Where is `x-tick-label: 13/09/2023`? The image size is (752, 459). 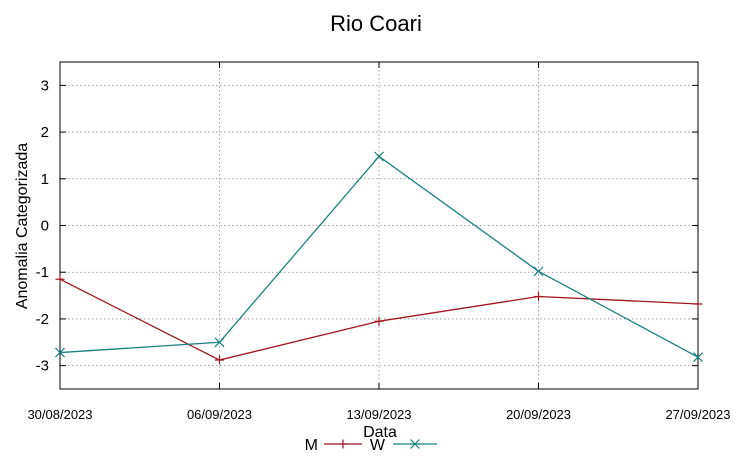 x-tick-label: 13/09/2023 is located at coordinates (378, 414).